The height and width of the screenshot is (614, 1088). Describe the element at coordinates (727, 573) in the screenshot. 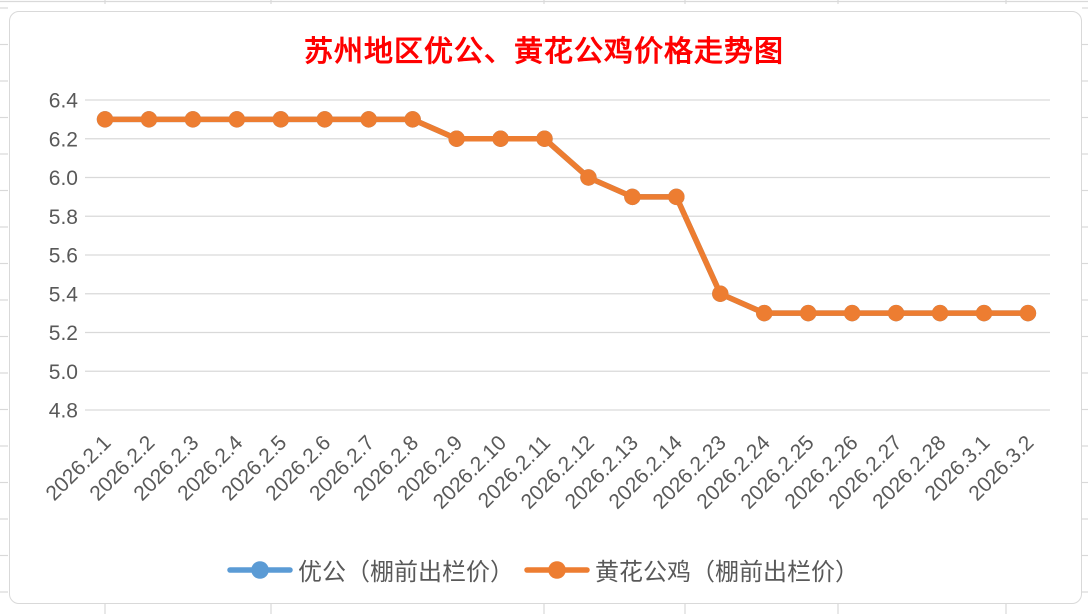

I see `legend-label: 黄花公鸡（棚前出栏价）` at that location.